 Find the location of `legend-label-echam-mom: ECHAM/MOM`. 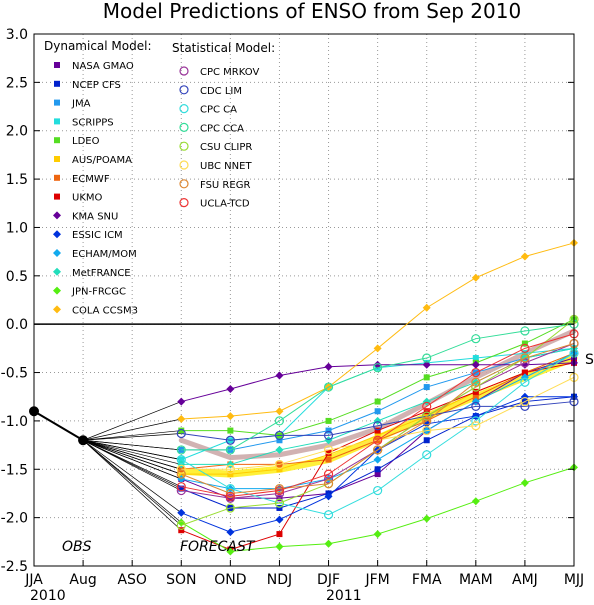

legend-label-echam-mom: ECHAM/MOM is located at coordinates (104, 254).